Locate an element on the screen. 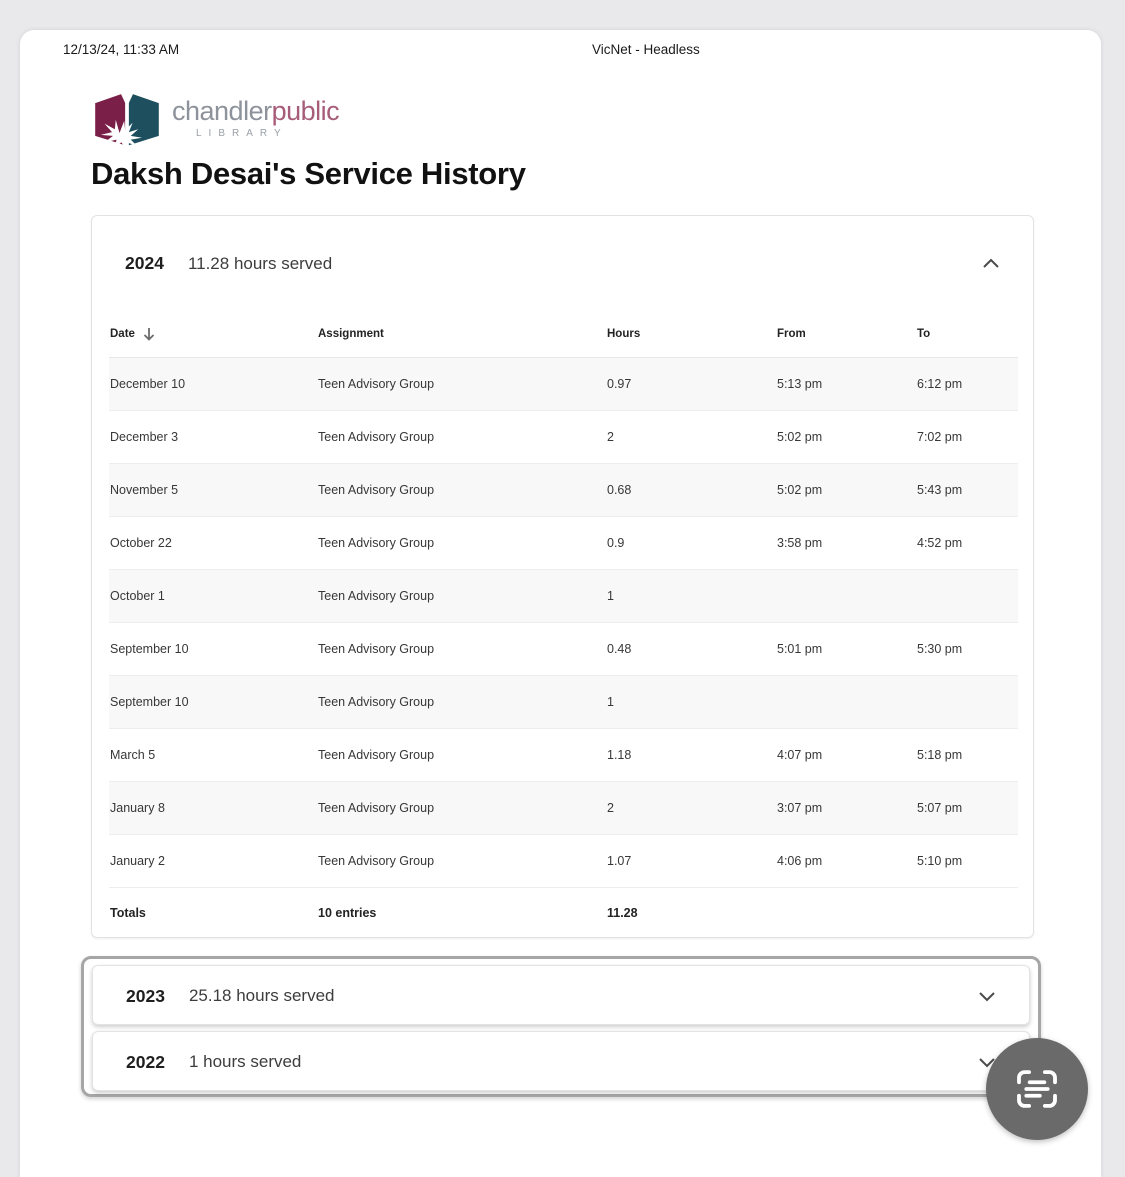 Image resolution: width=1125 pixels, height=1177 pixels. scan-text-icon is located at coordinates (1037, 1089).